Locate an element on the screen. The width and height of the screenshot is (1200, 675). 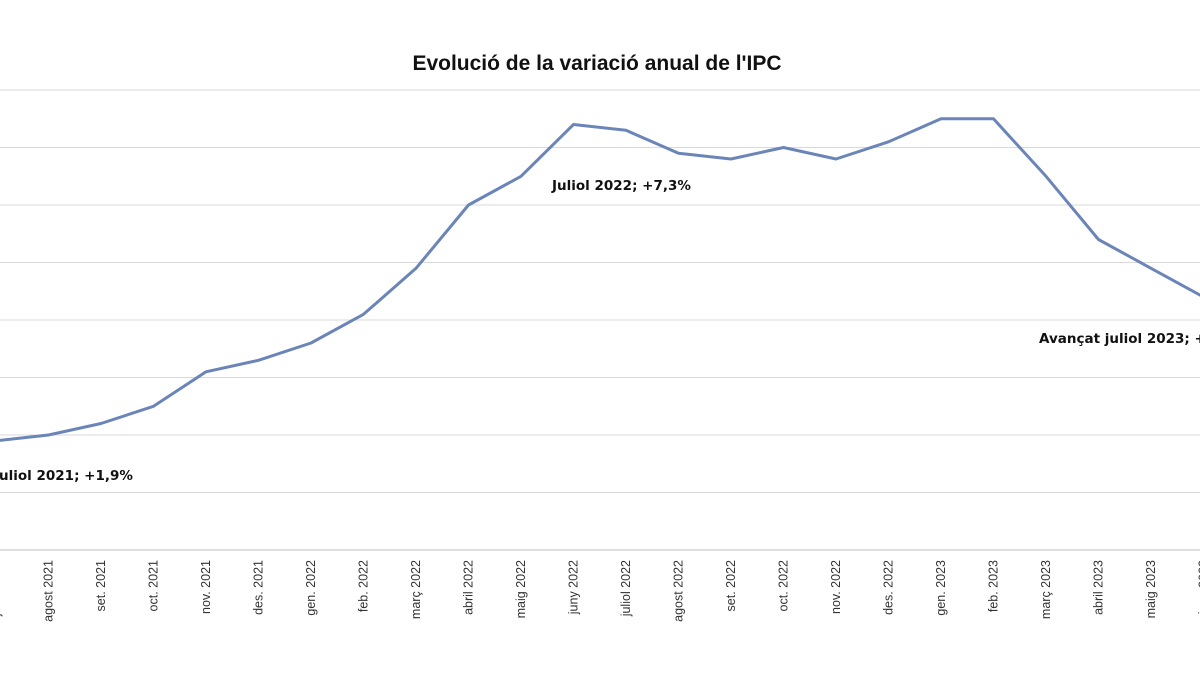
x-tick-label: des. 2021 is located at coordinates (259, 587).